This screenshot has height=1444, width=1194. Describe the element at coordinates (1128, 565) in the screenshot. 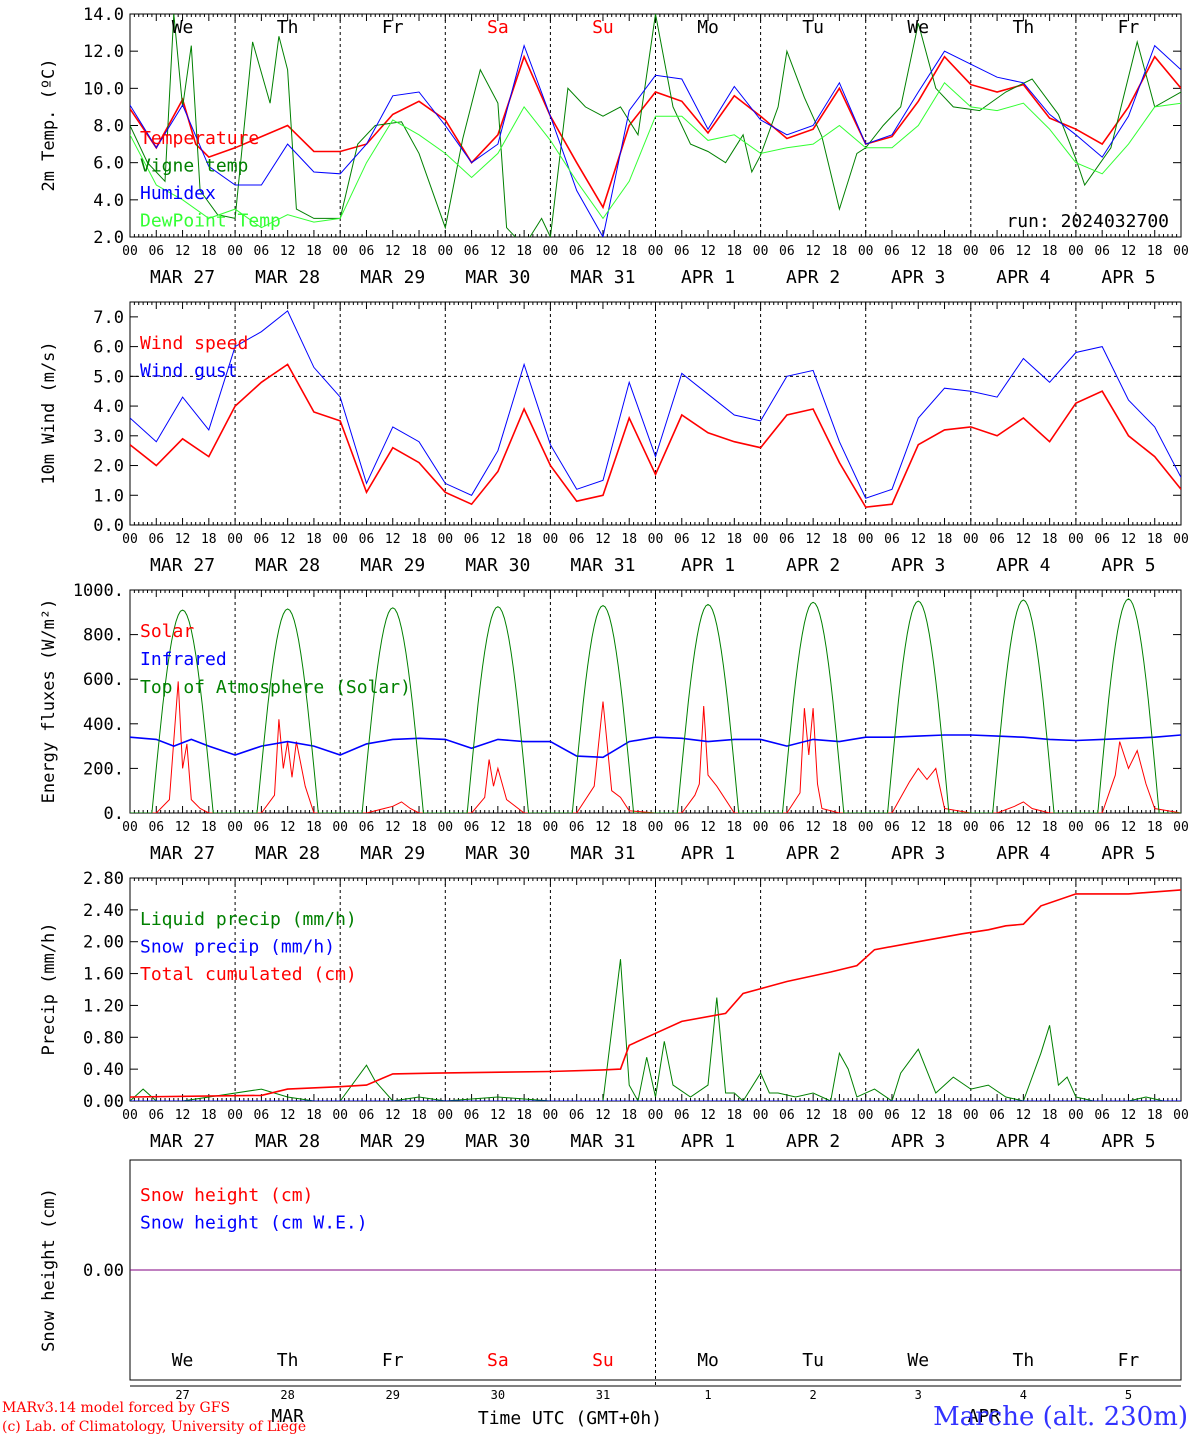

I see `wind-date-label: APR 5` at that location.